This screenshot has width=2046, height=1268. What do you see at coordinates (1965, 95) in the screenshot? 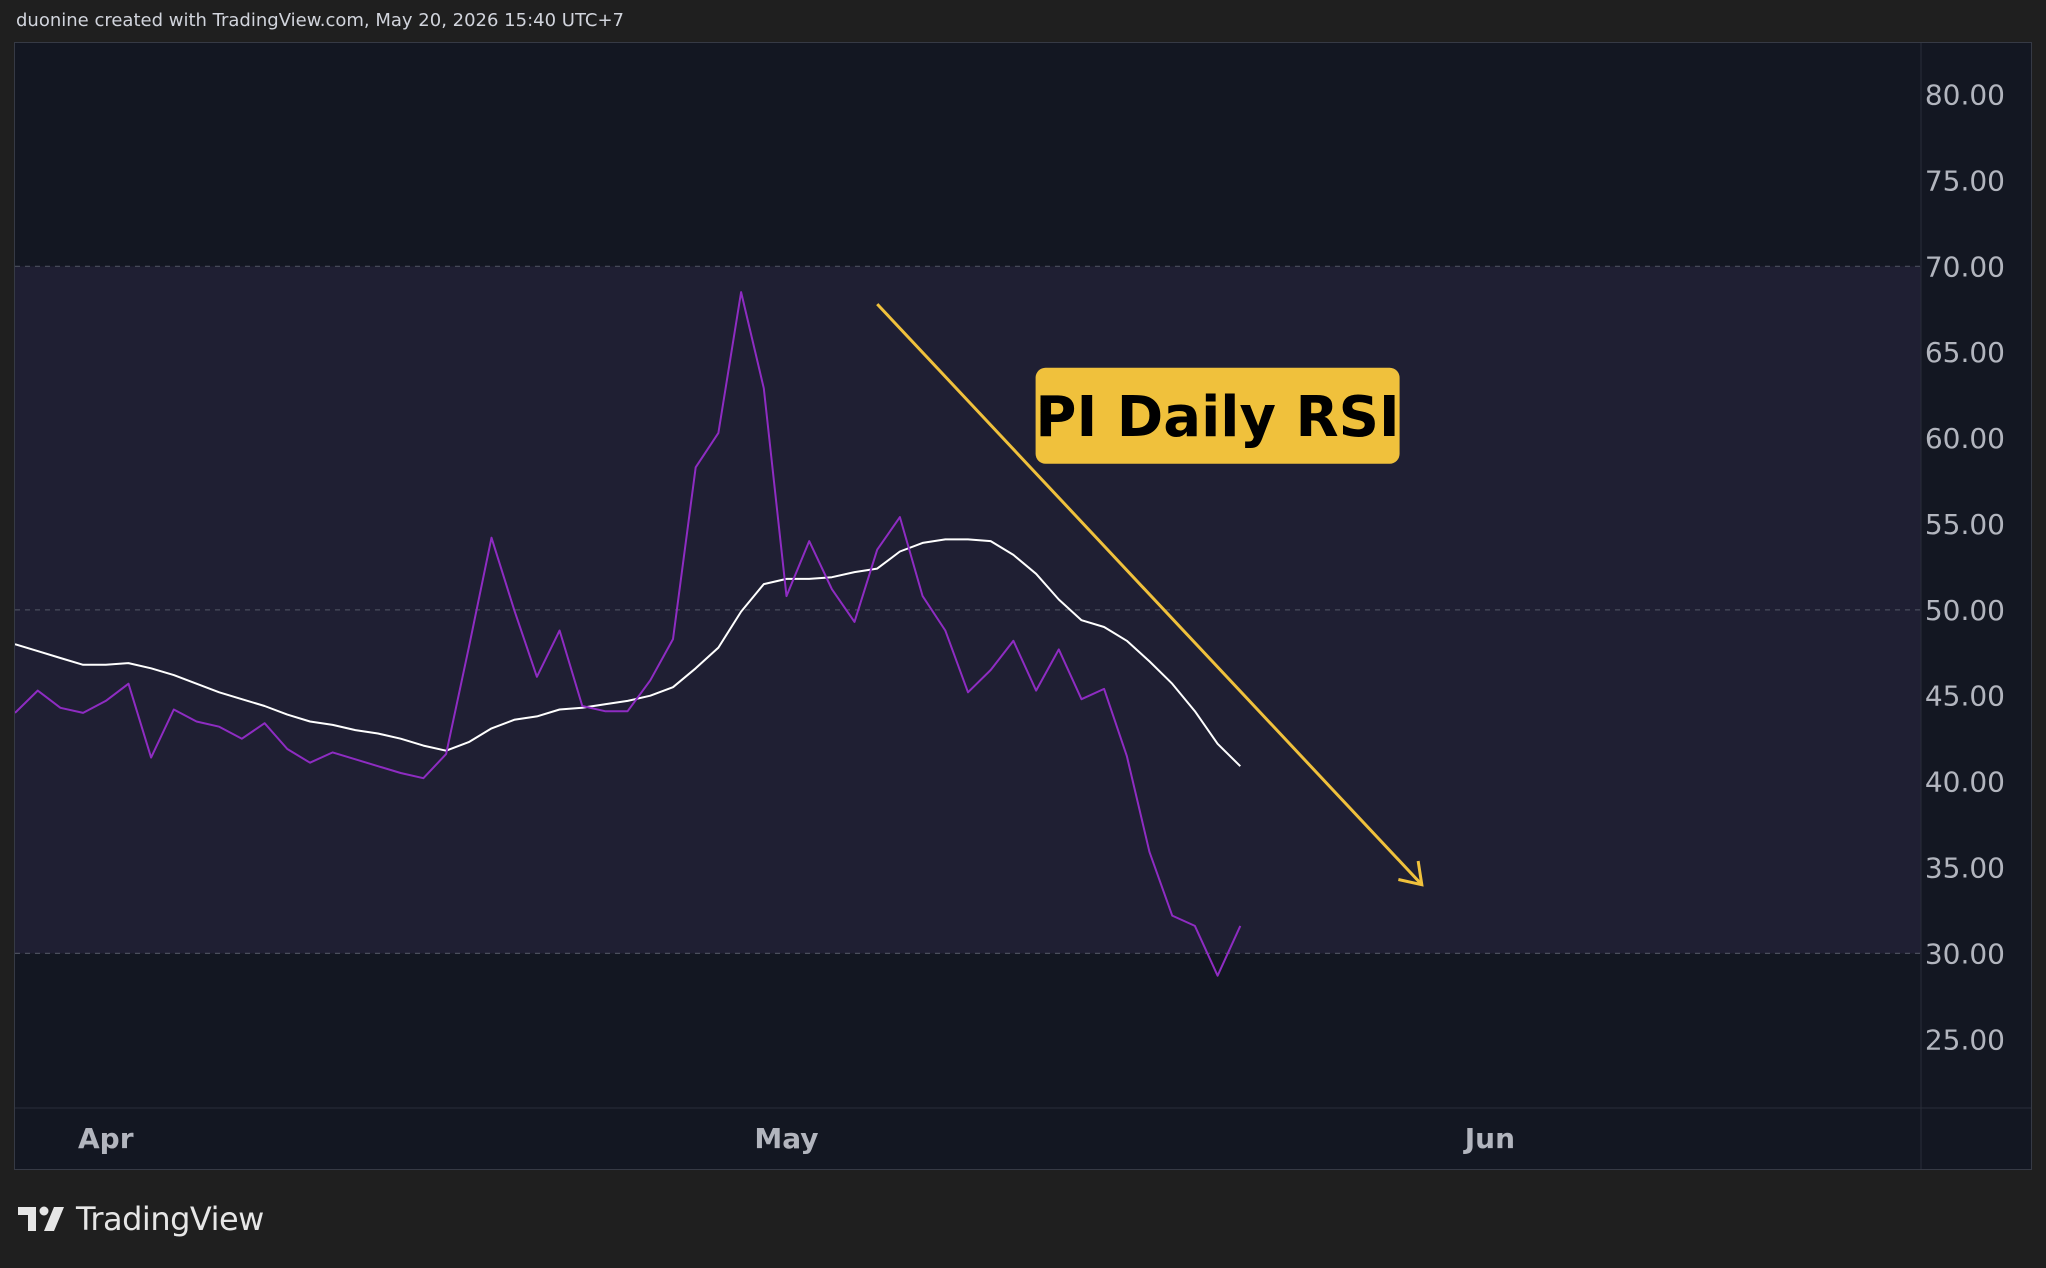
I see `y-tick-label: 80.00` at bounding box center [1965, 95].